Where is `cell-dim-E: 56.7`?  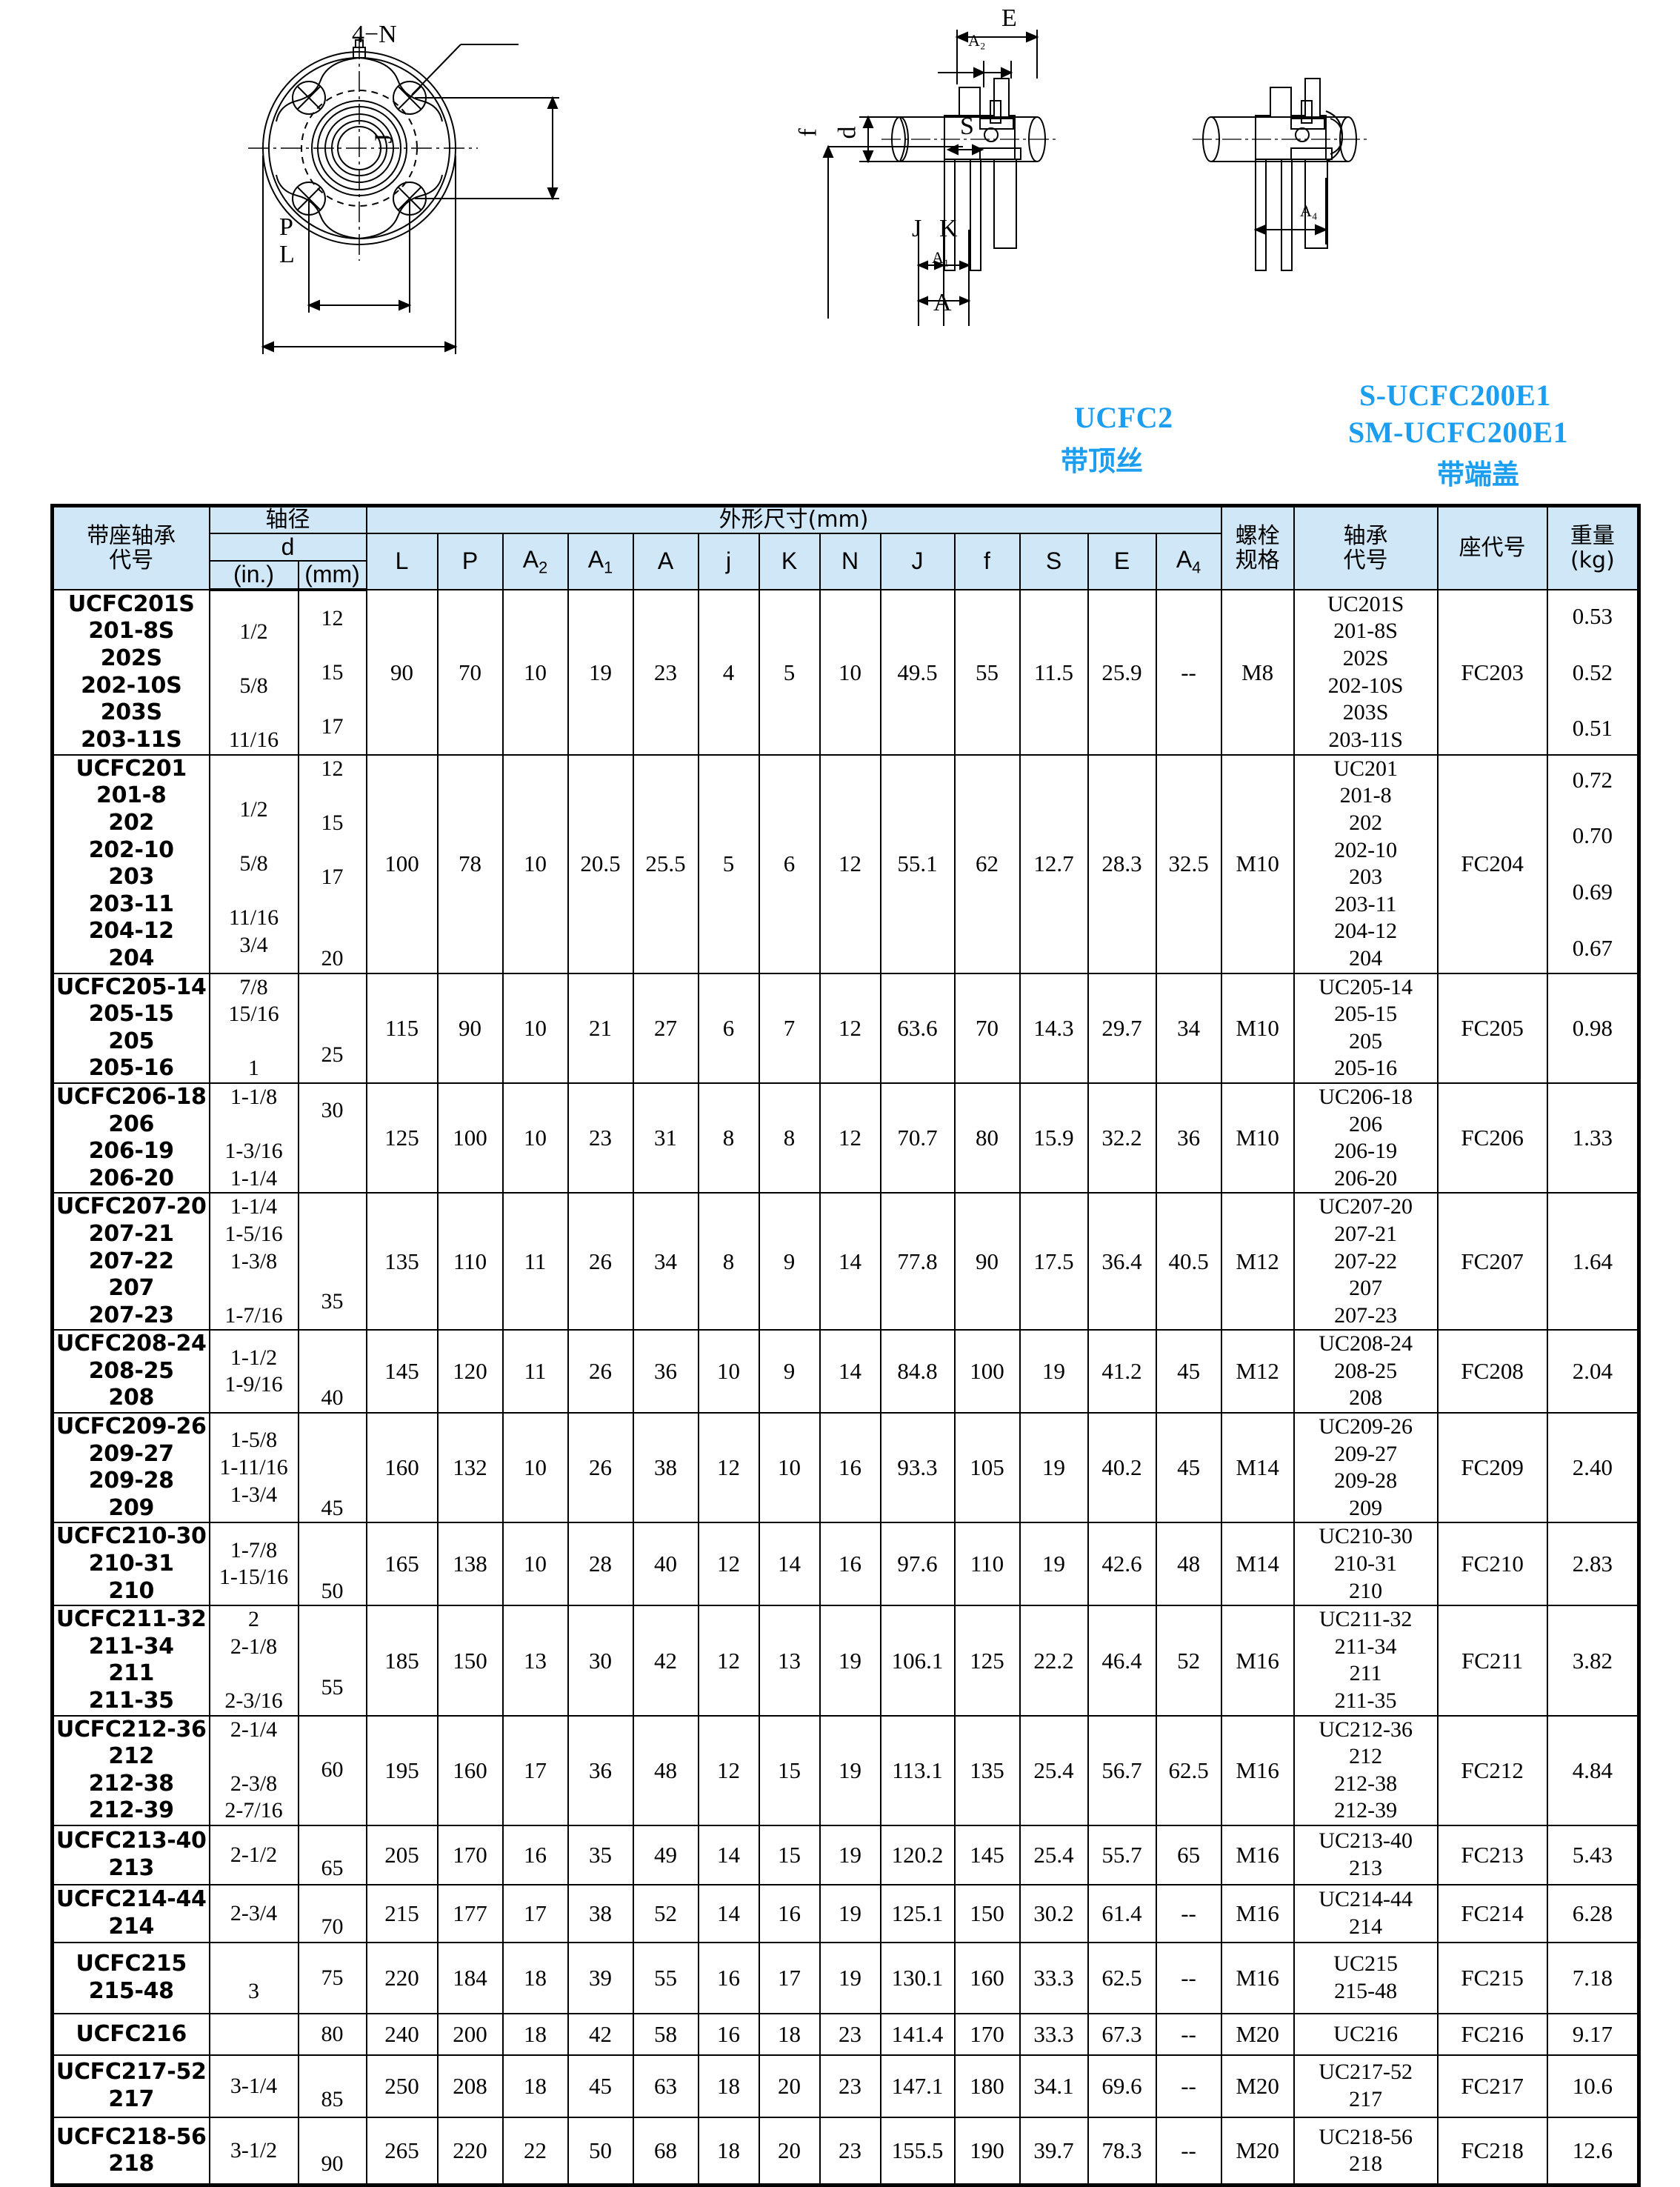
cell-dim-E: 56.7 is located at coordinates (1122, 1770).